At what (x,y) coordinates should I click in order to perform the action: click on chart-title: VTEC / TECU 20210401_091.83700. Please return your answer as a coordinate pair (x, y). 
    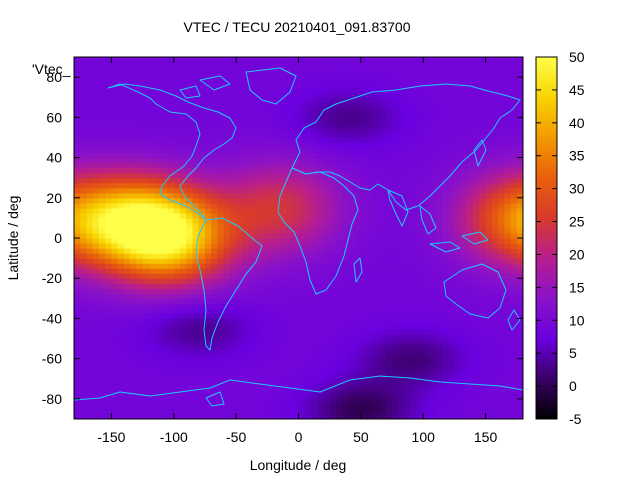
    Looking at the image, I should click on (296, 27).